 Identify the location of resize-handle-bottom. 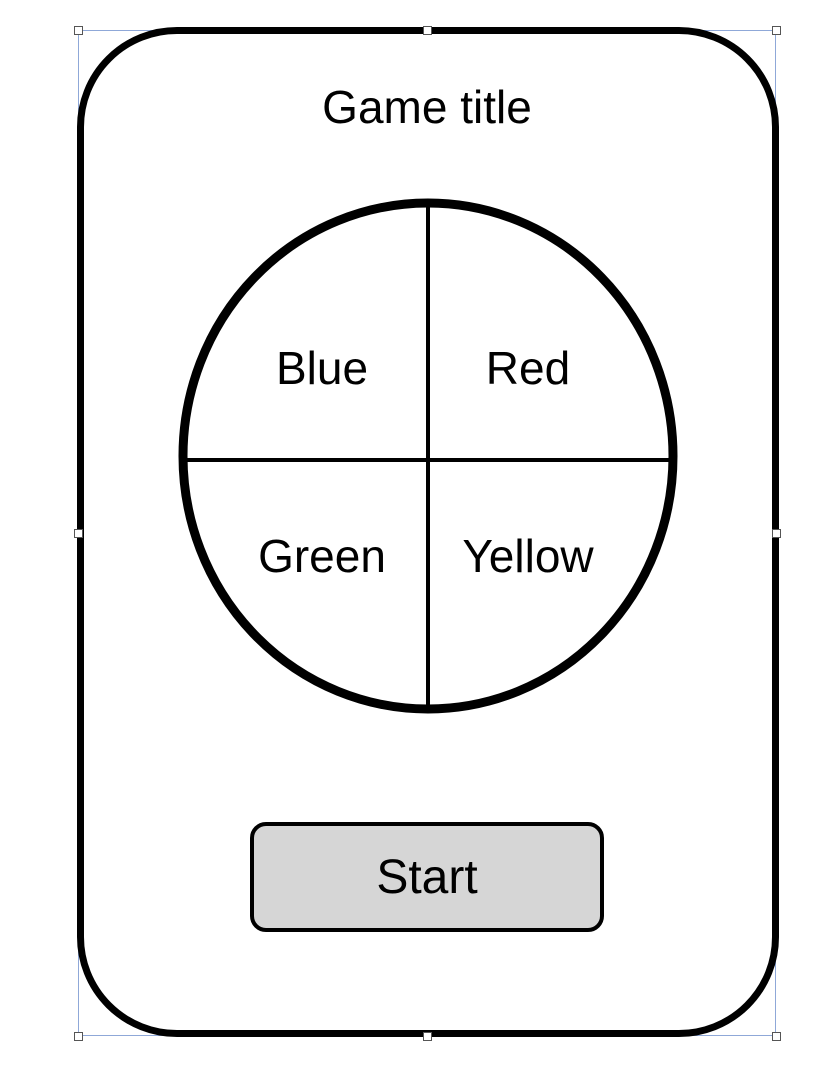
(427, 1036).